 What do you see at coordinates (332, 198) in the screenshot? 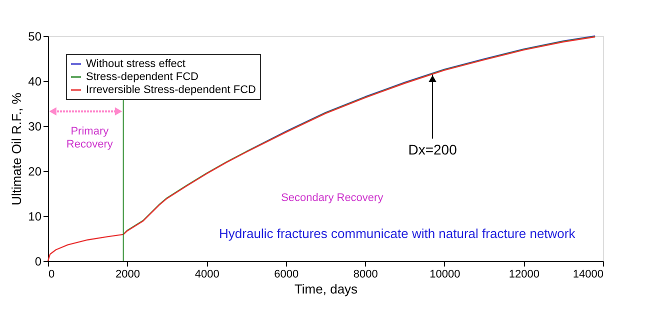
I see `annotation: Secondary Recovery` at bounding box center [332, 198].